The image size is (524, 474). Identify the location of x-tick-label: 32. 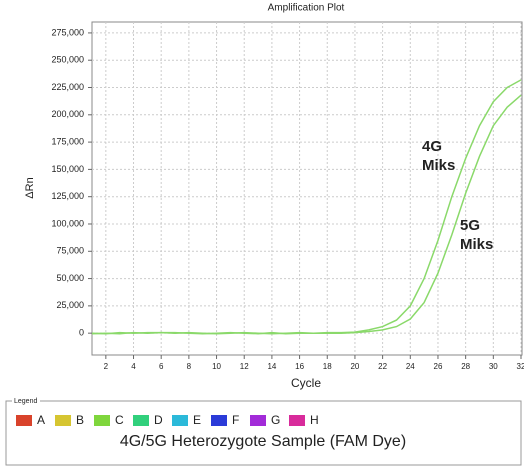
(520, 366).